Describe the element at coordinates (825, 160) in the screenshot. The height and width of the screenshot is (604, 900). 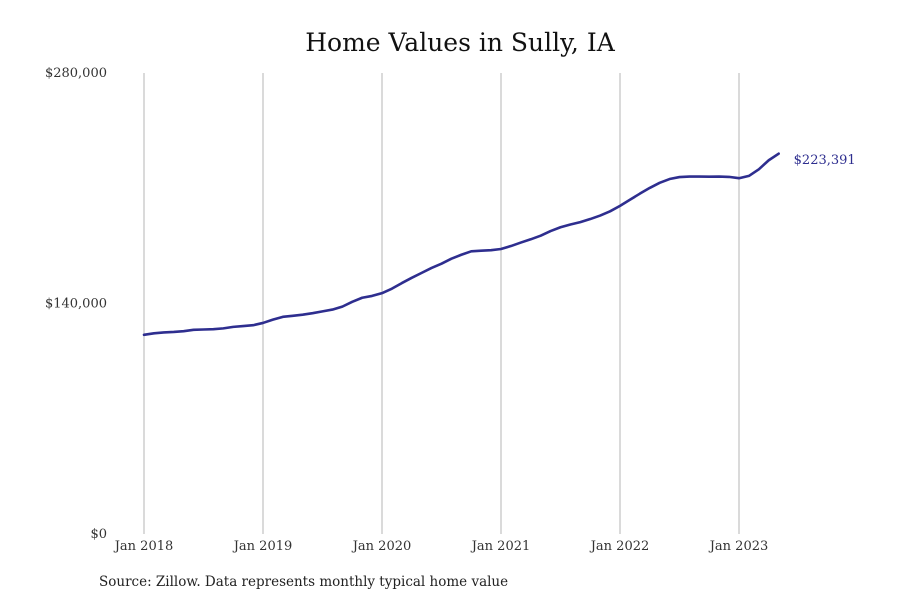
I see `end-value-label: $223,391` at that location.